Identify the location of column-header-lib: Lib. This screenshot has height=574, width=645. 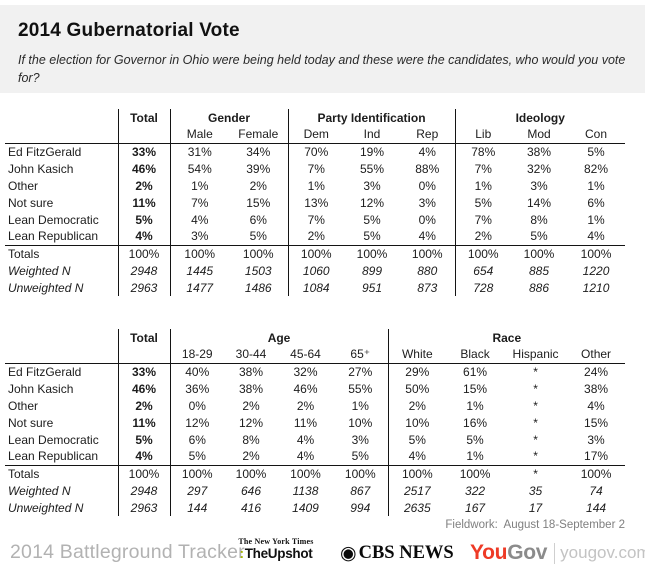
(483, 135).